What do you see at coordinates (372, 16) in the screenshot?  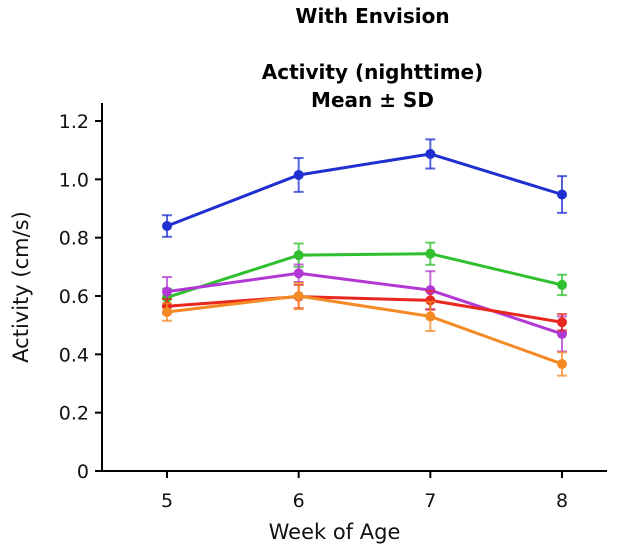 I see `figure-header: With Envision` at bounding box center [372, 16].